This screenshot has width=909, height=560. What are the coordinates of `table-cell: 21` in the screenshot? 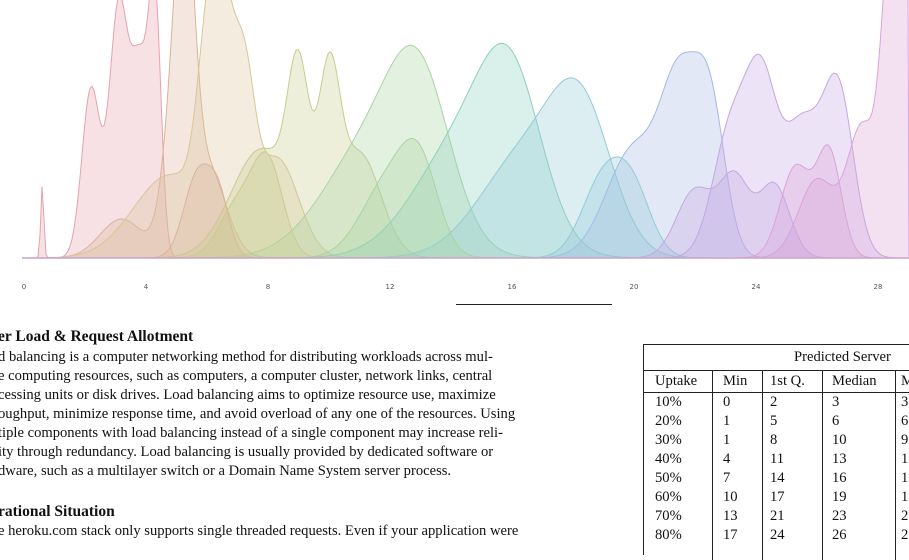 It's located at (777, 516).